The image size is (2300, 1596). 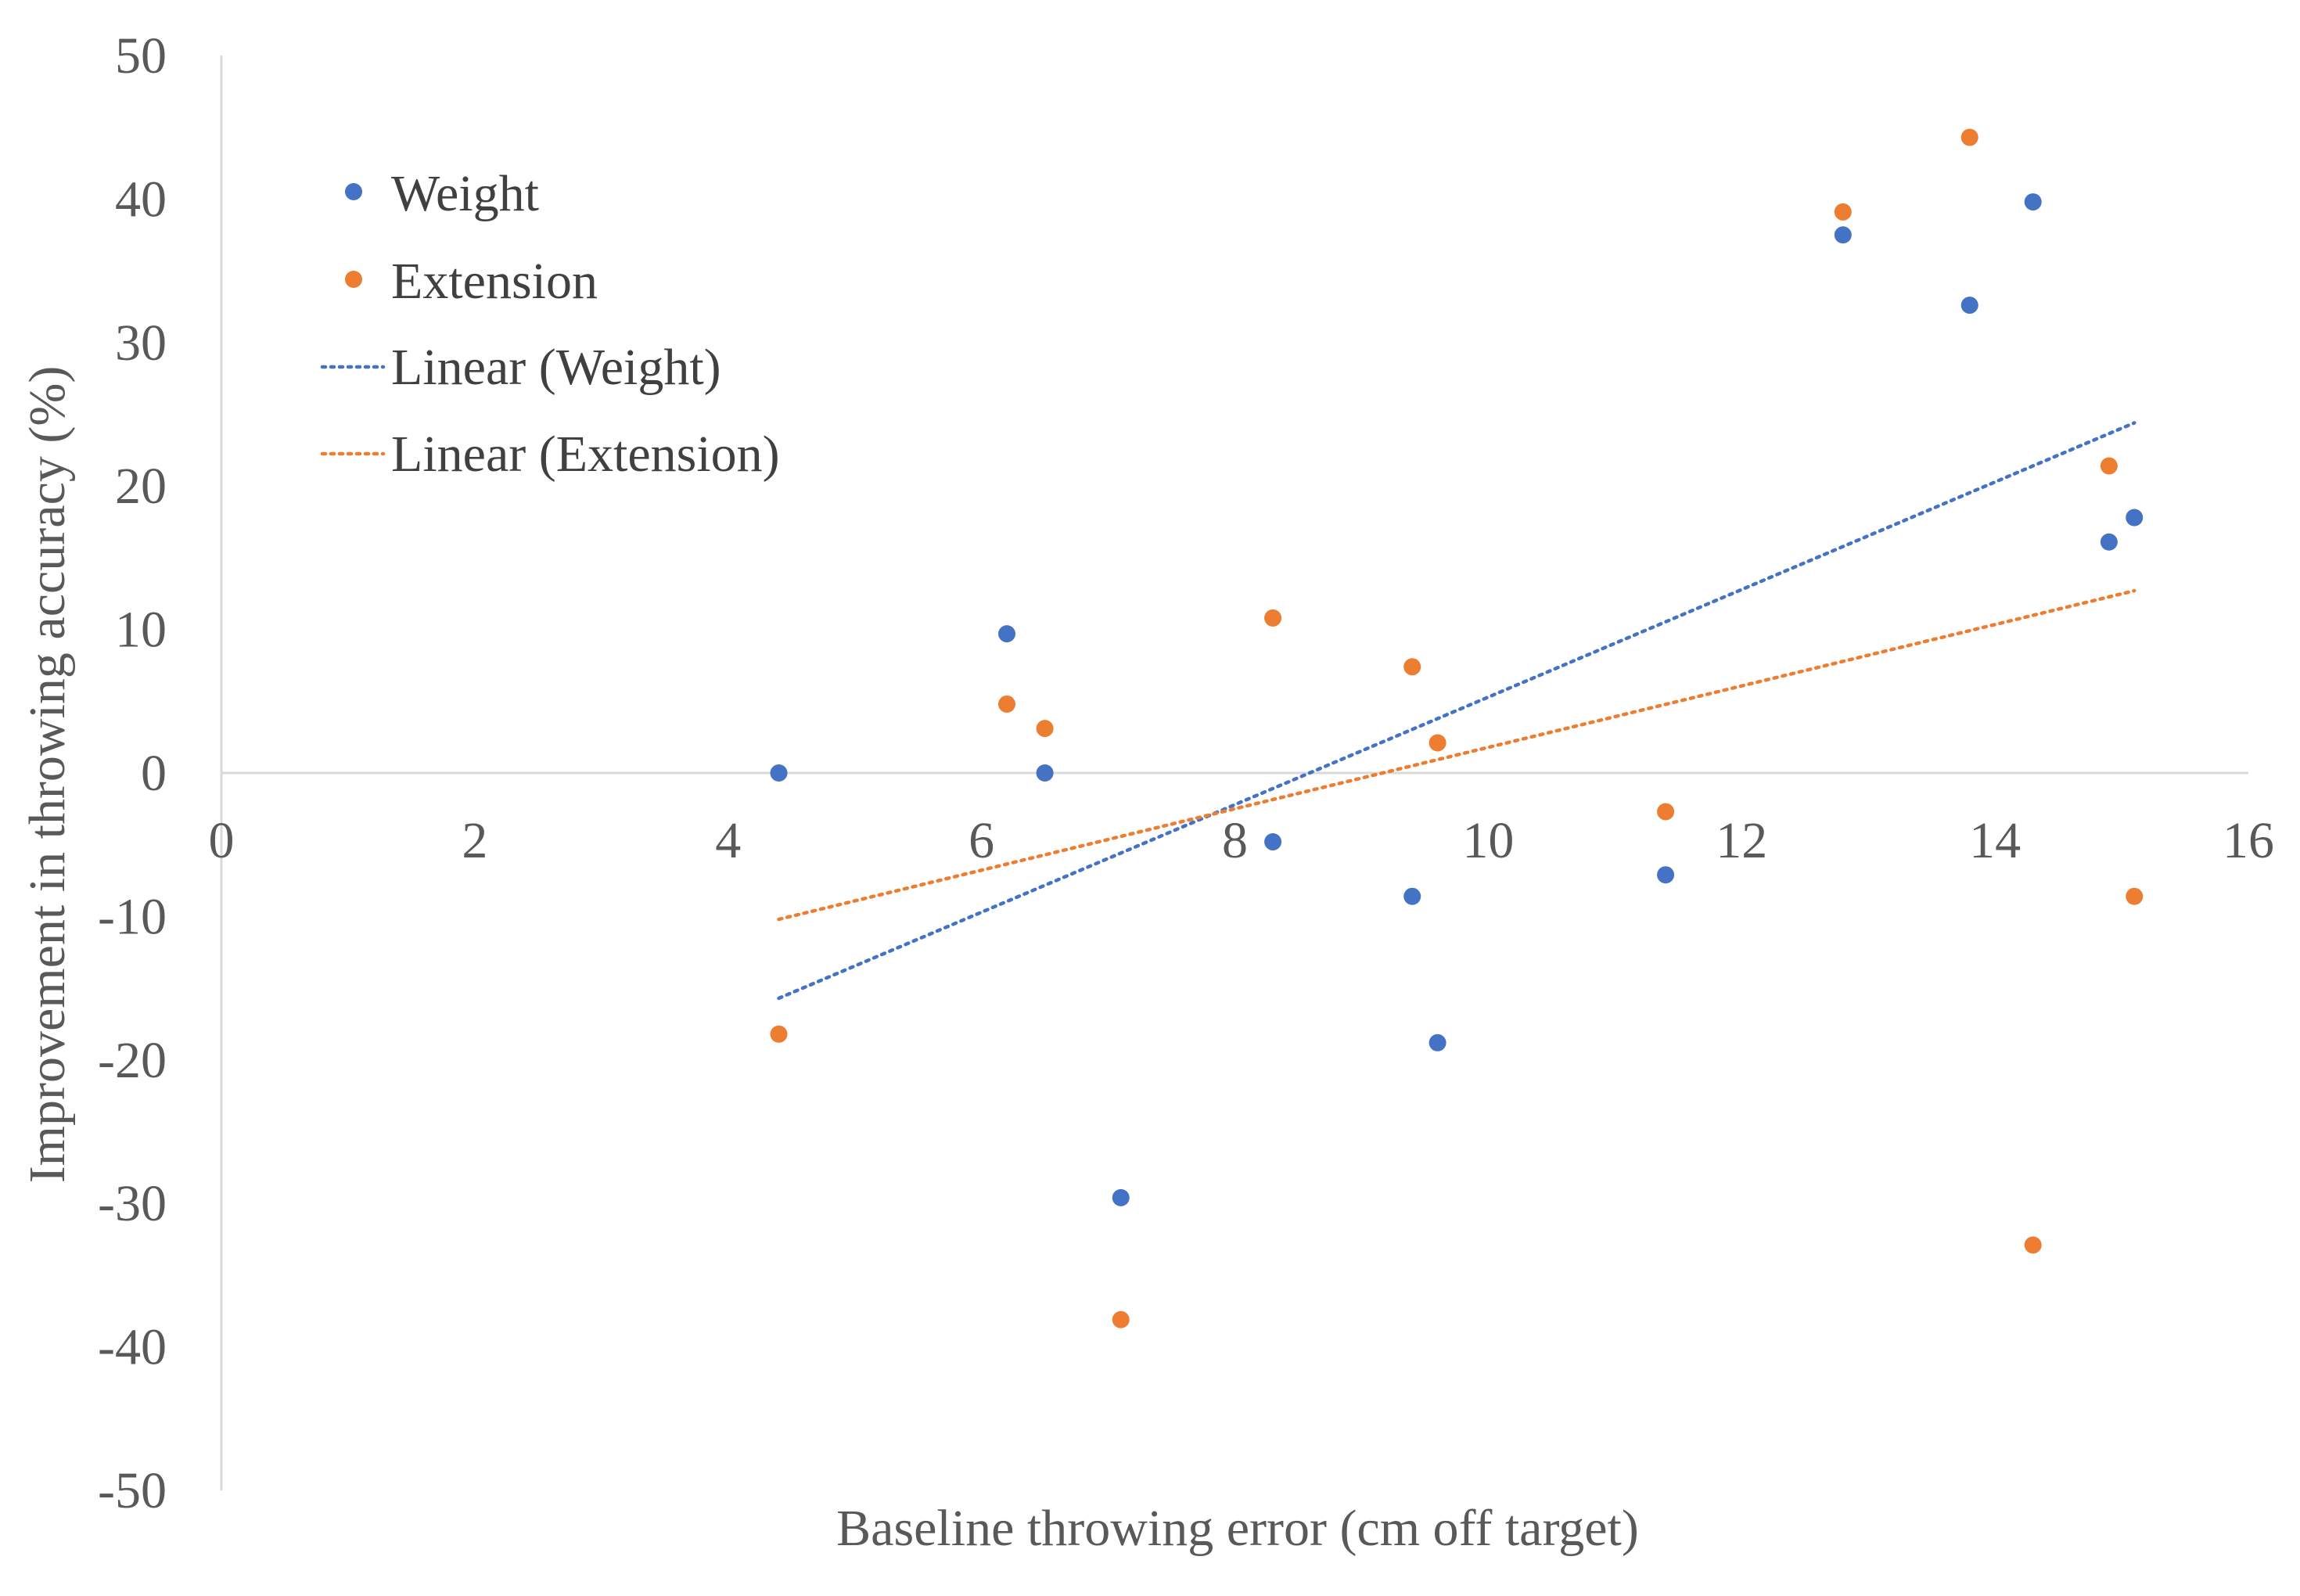 What do you see at coordinates (141, 56) in the screenshot?
I see `y-tick-label: 50` at bounding box center [141, 56].